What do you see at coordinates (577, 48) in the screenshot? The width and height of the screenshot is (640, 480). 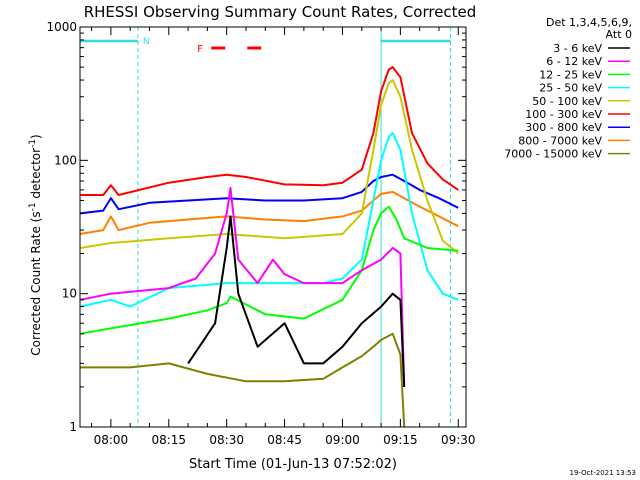 I see `legend-label-0: 3 - 6 keV` at bounding box center [577, 48].